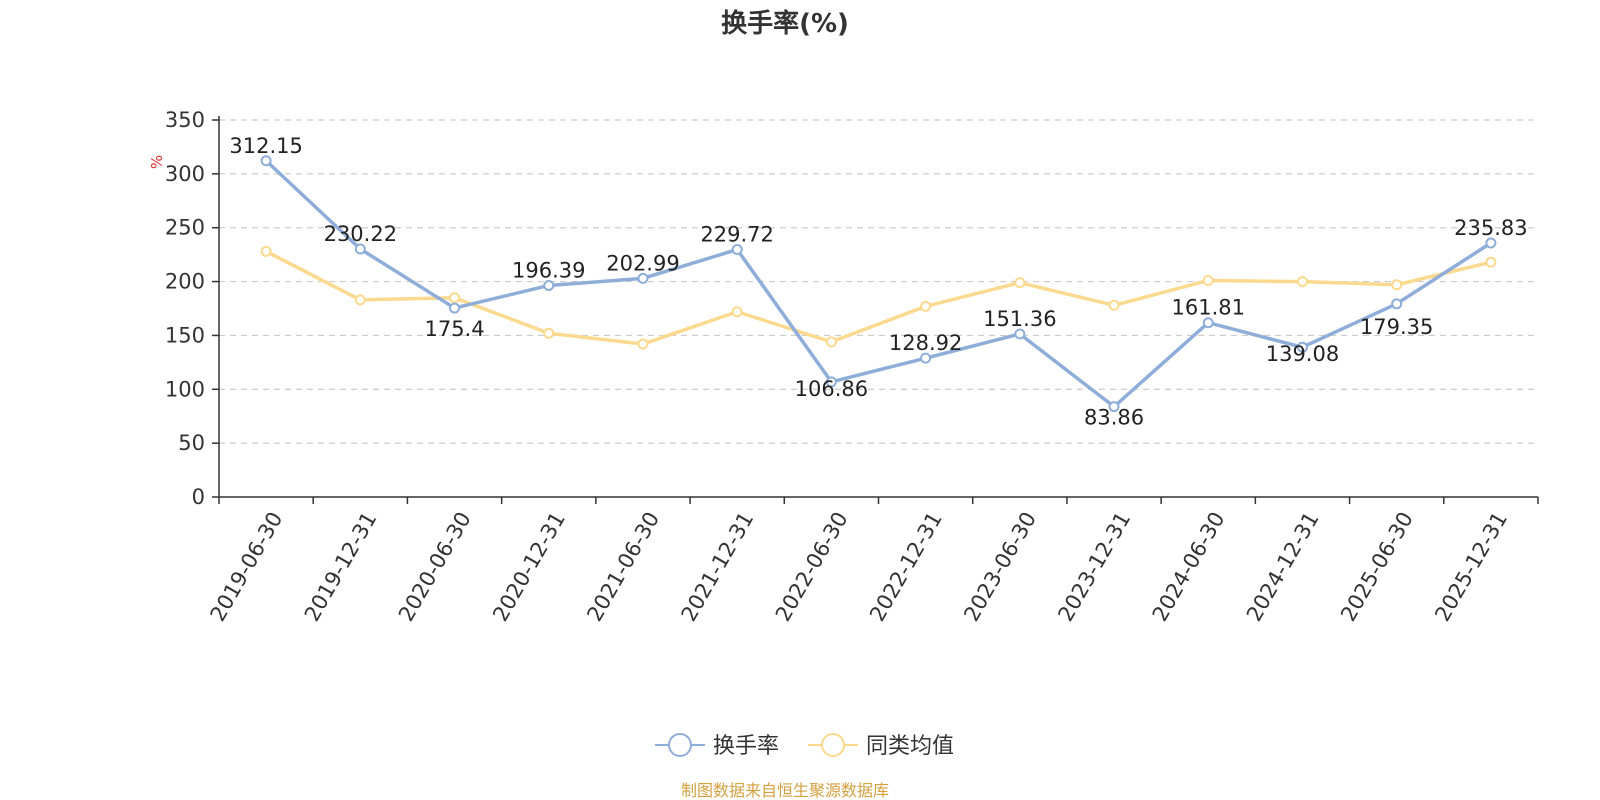 This screenshot has height=800, width=1600. Describe the element at coordinates (435, 567) in the screenshot. I see `x-tick-label: 2020-06-30` at that location.